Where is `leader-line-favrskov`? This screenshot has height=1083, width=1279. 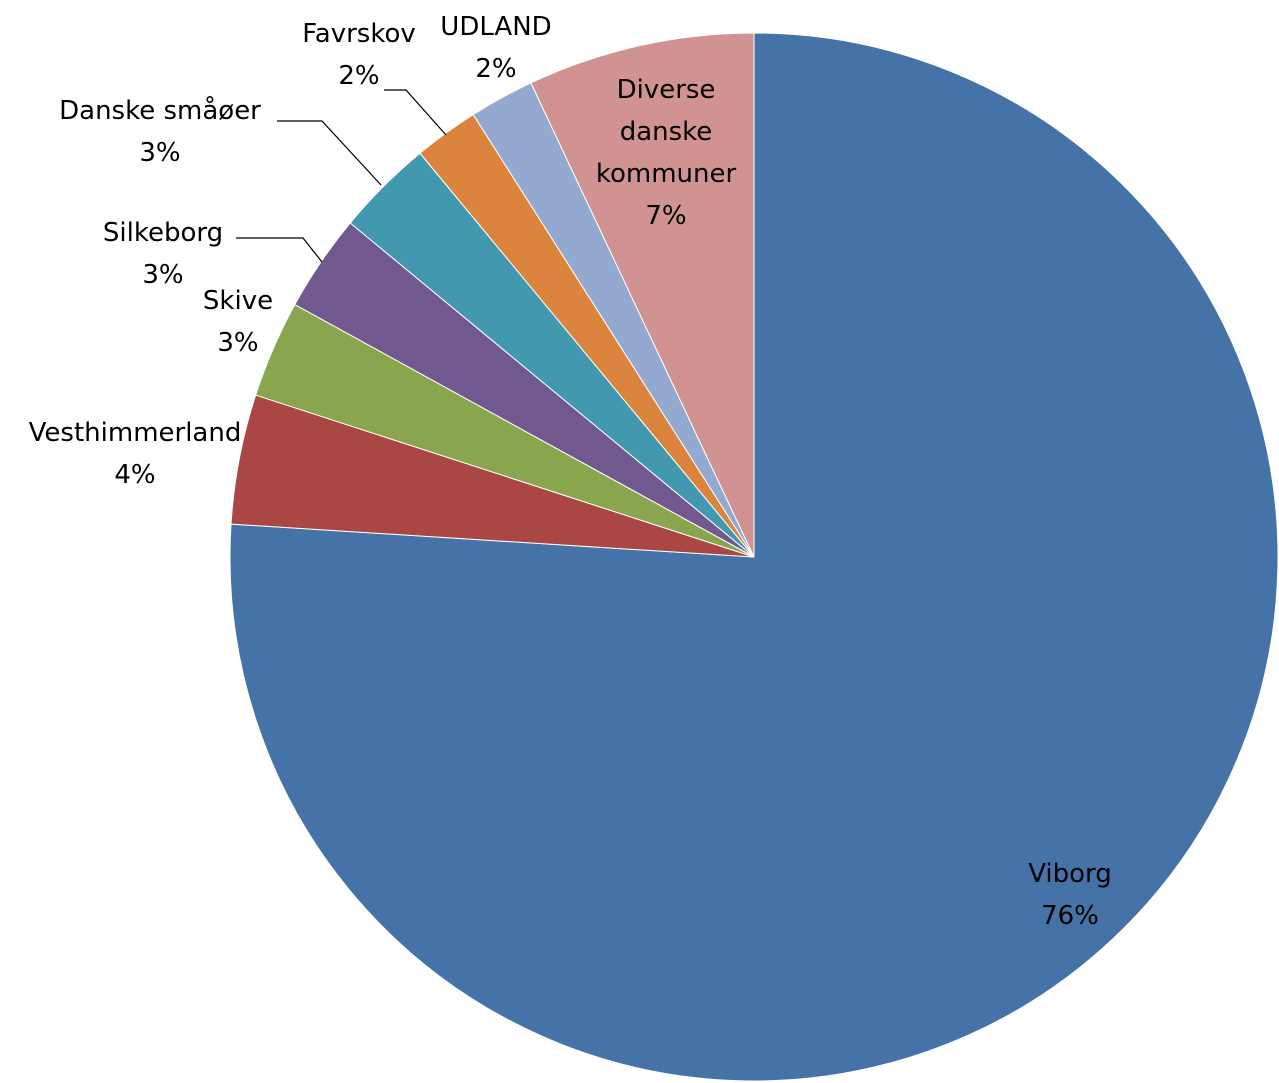
leader-line-favrskov is located at coordinates (415, 112).